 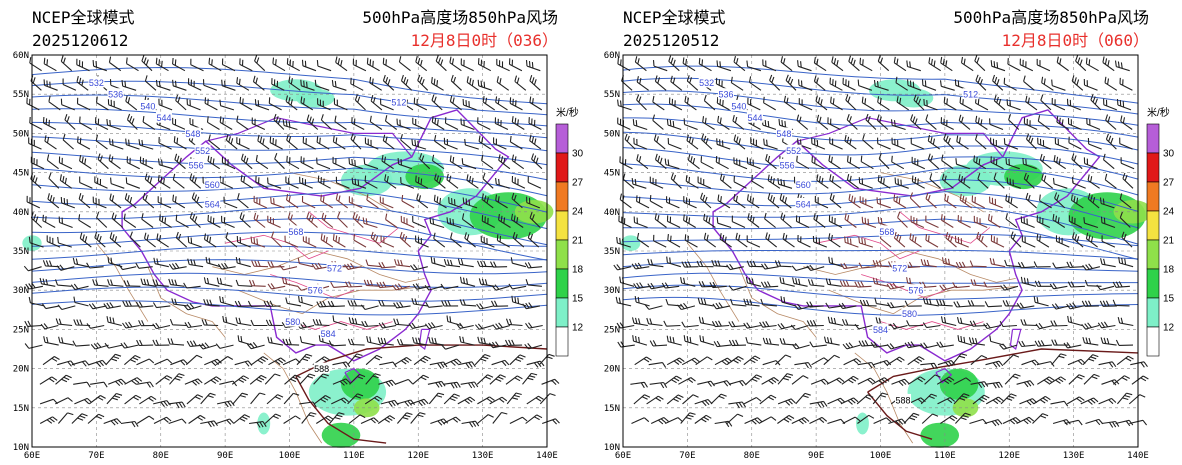 What do you see at coordinates (612, 330) in the screenshot?
I see `lat-tick-label: 25N` at bounding box center [612, 330].